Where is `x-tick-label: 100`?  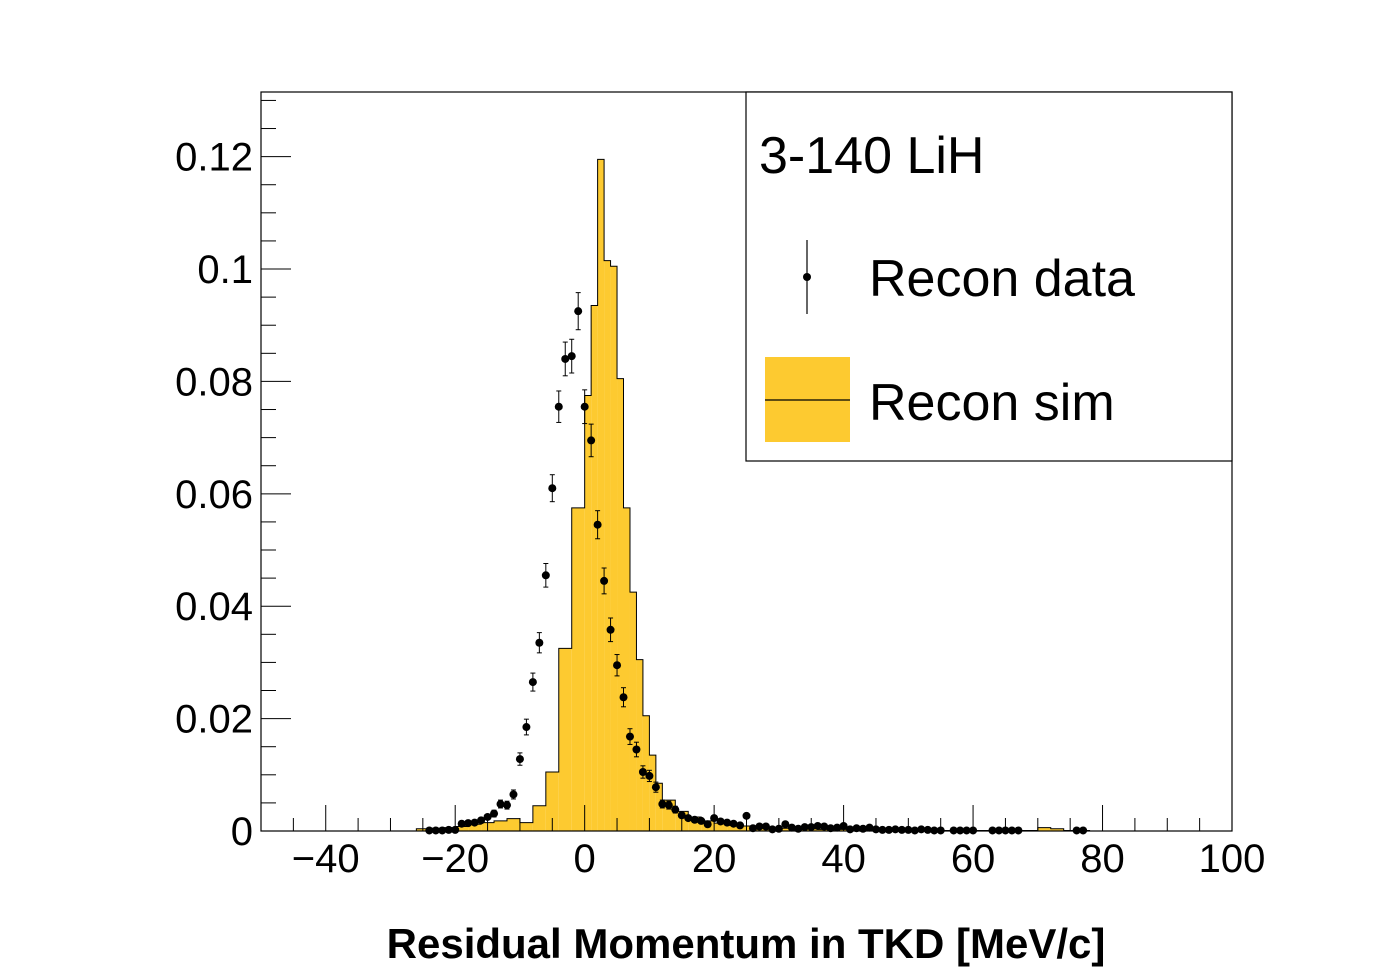
x-tick-label: 100 is located at coordinates (1232, 859).